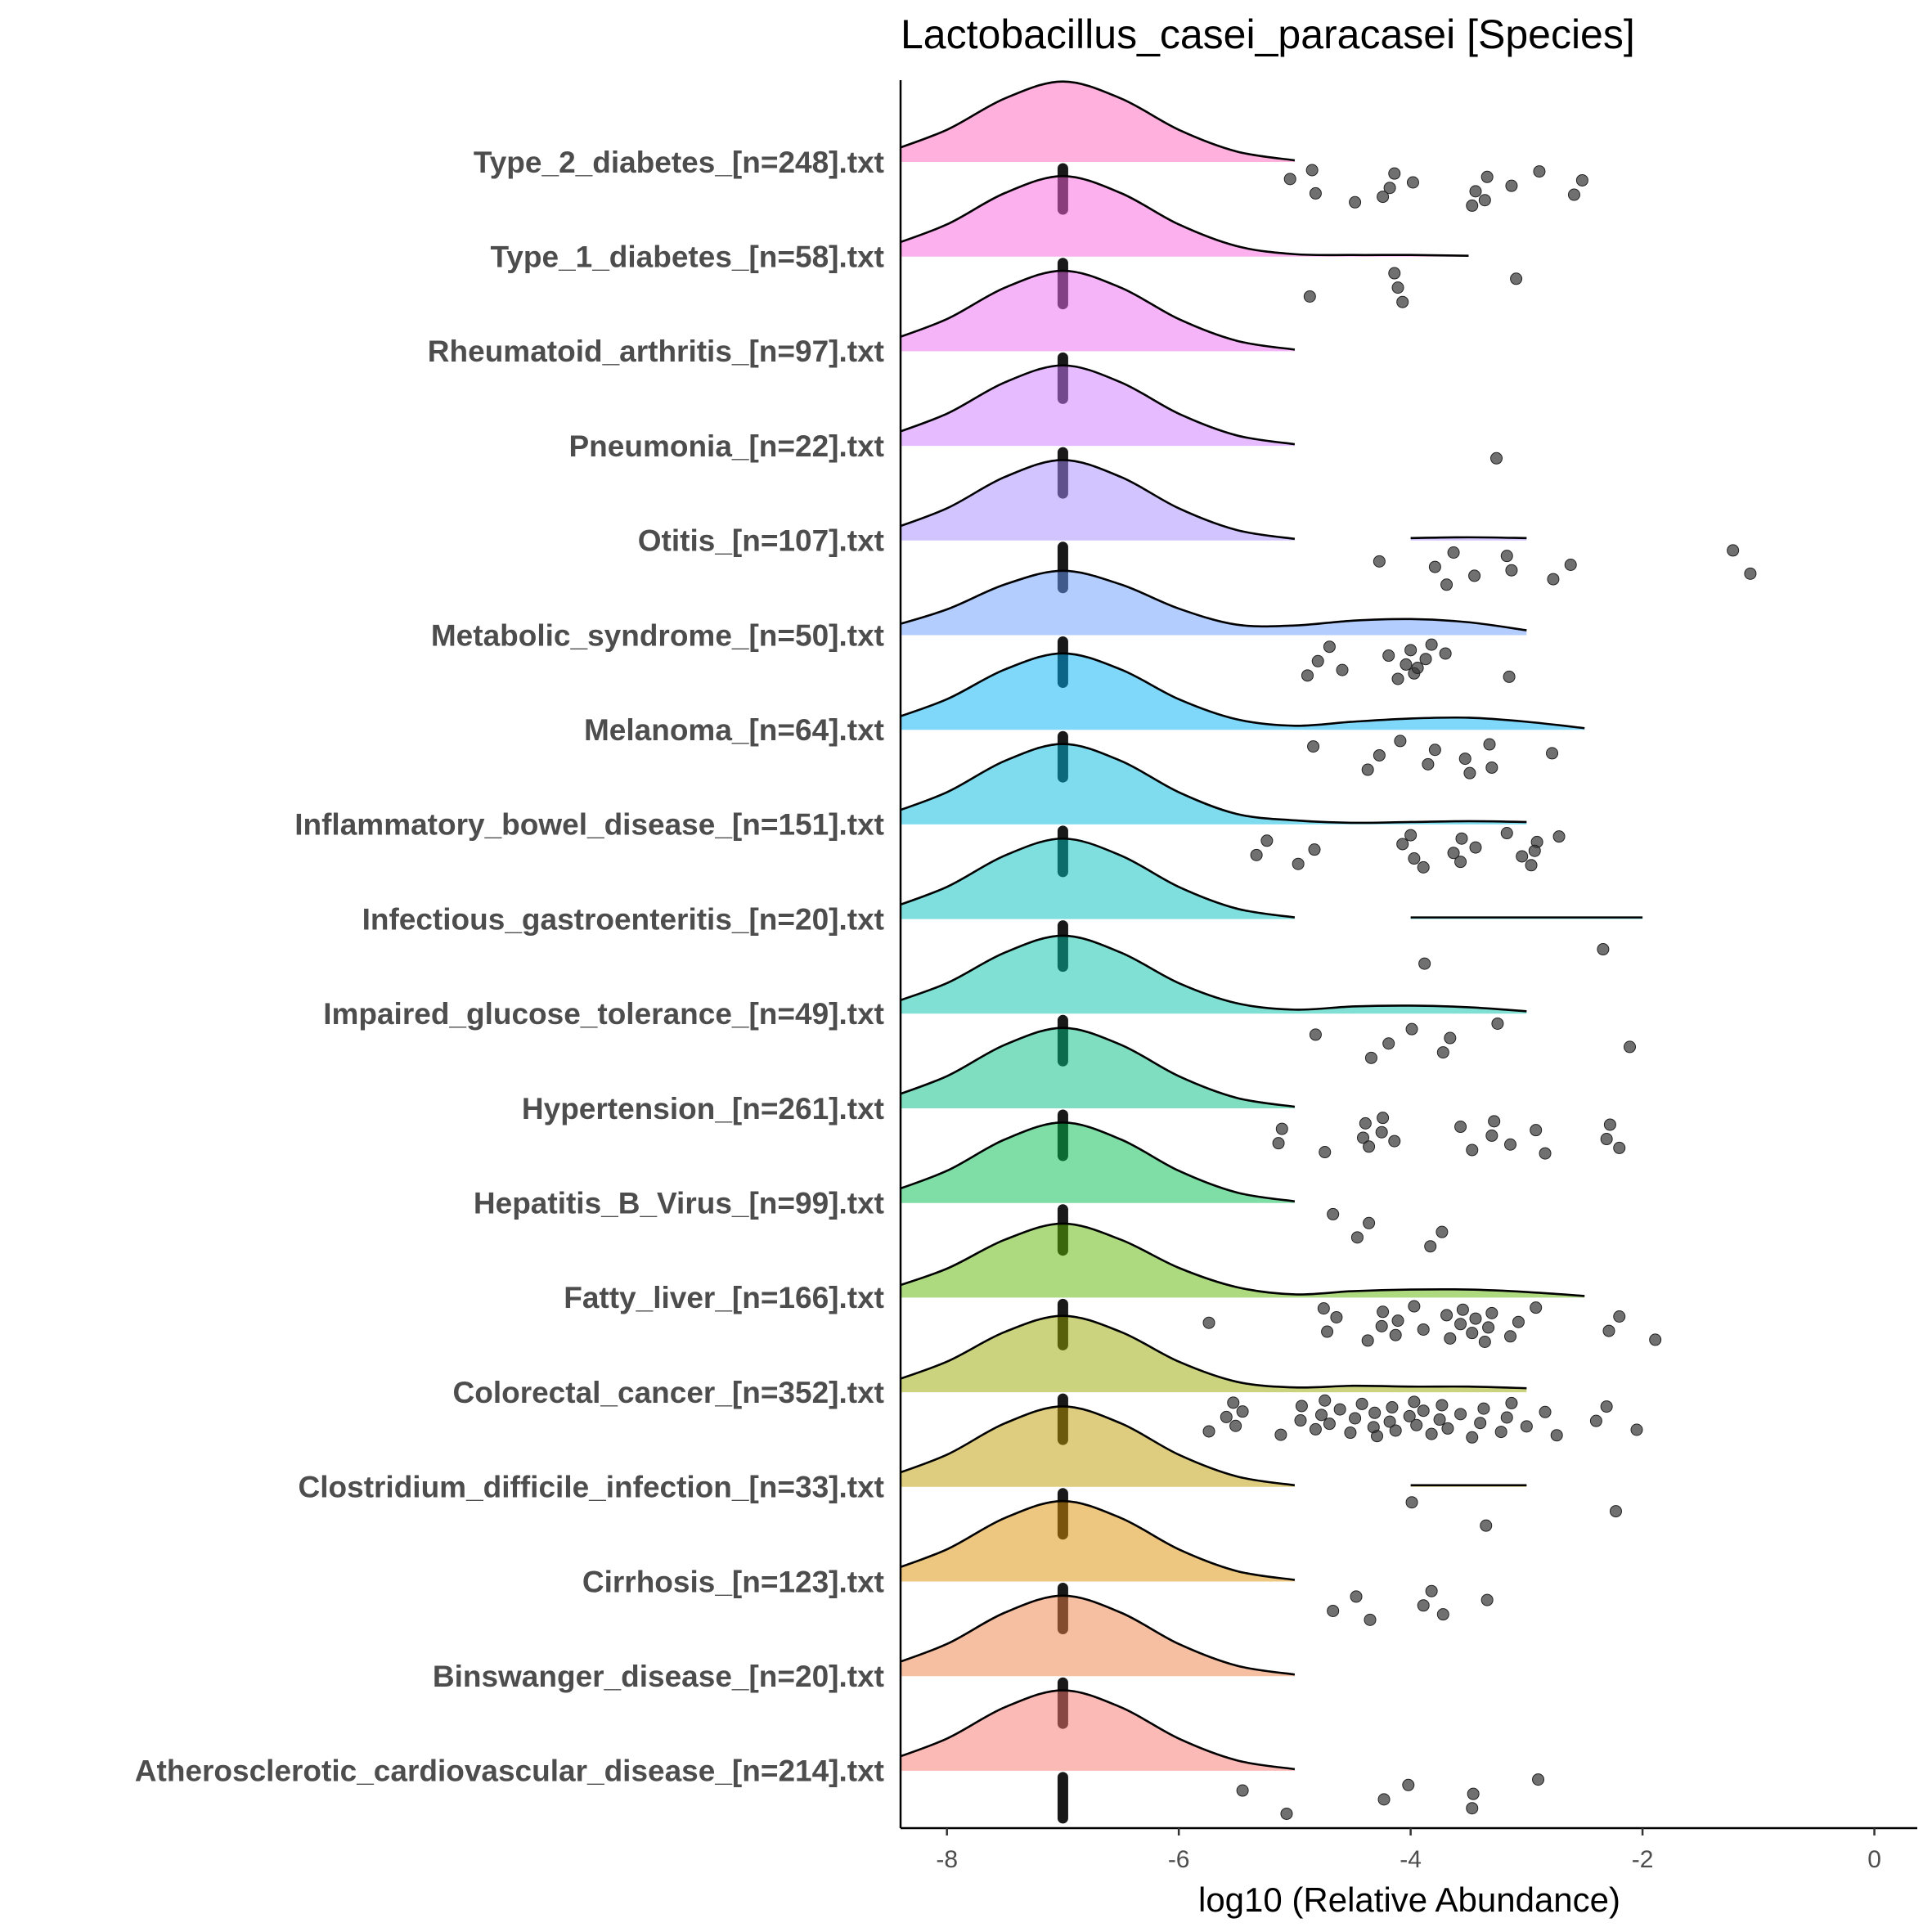 The height and width of the screenshot is (1932, 1932). Describe the element at coordinates (669, 1393) in the screenshot. I see `category-label: Colorectal_cancer_[n=352].txt` at that location.